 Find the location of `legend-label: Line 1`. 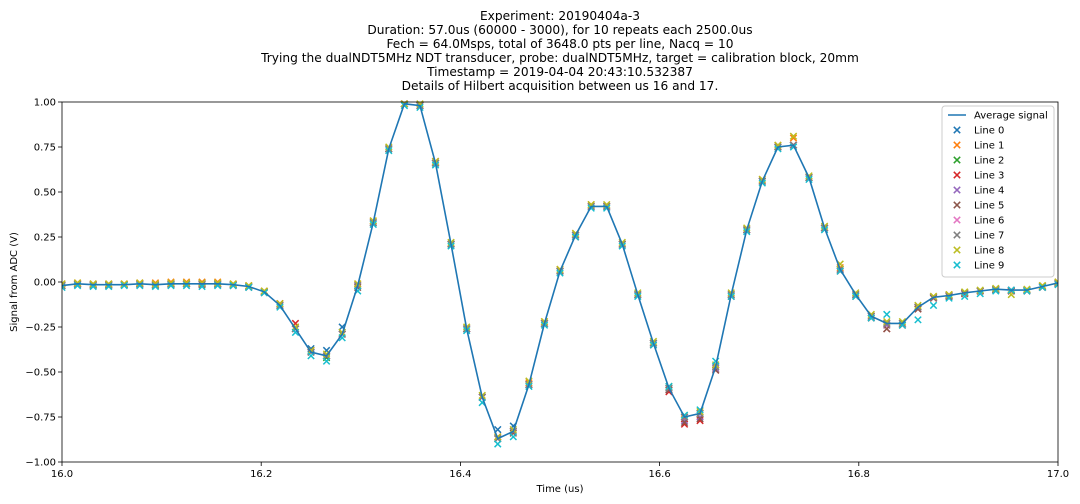

legend-label: Line 1 is located at coordinates (989, 146).